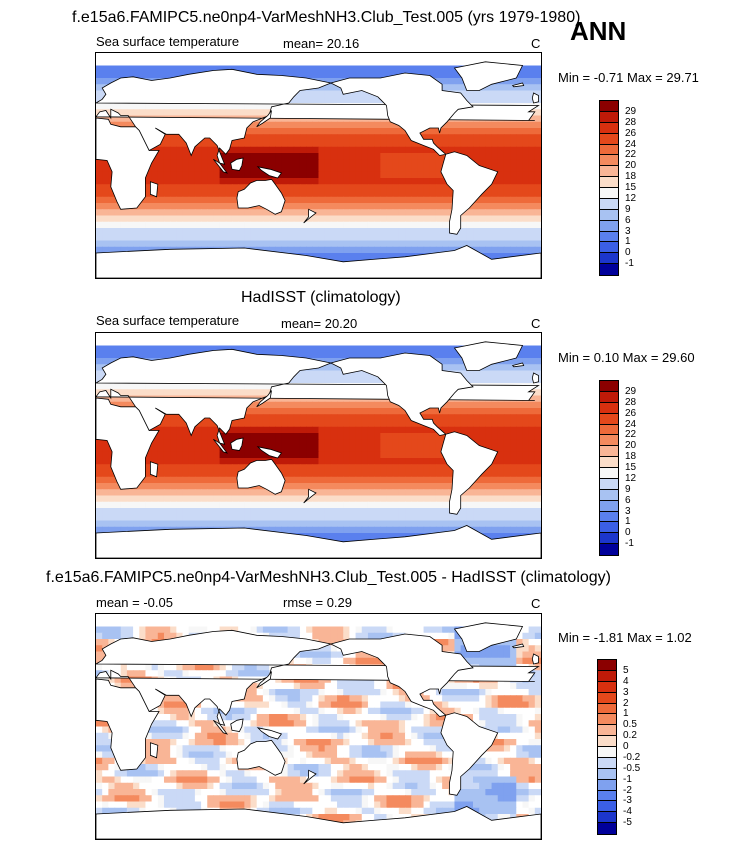 The height and width of the screenshot is (845, 733). I want to click on colorbar-tick-label: -3, so click(627, 801).